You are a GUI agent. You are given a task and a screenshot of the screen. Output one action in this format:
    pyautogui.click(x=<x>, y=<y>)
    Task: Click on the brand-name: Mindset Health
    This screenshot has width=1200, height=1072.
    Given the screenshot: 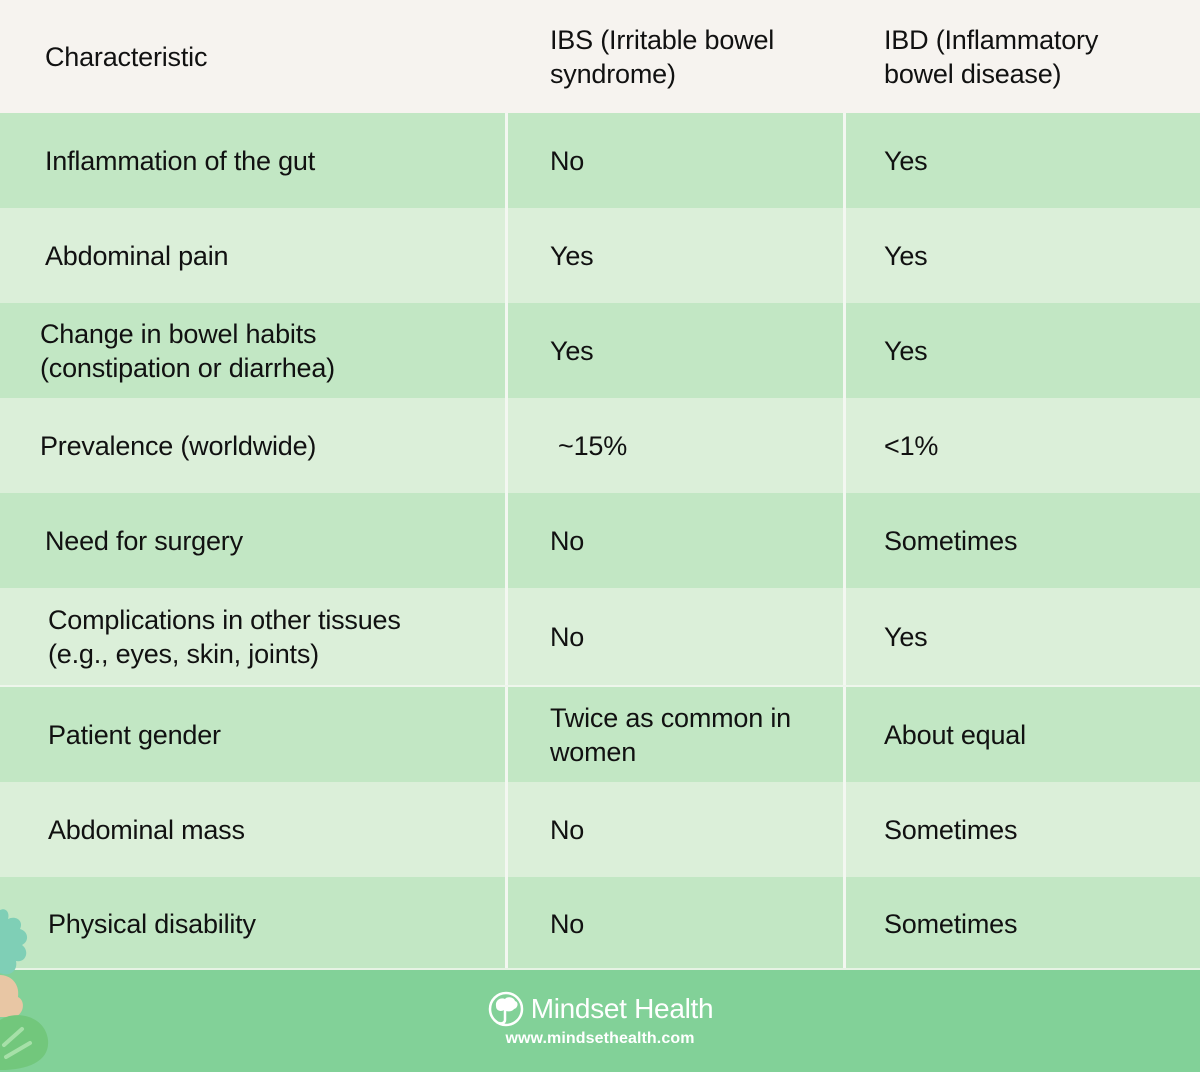 What is the action you would take?
    pyautogui.click(x=622, y=1008)
    